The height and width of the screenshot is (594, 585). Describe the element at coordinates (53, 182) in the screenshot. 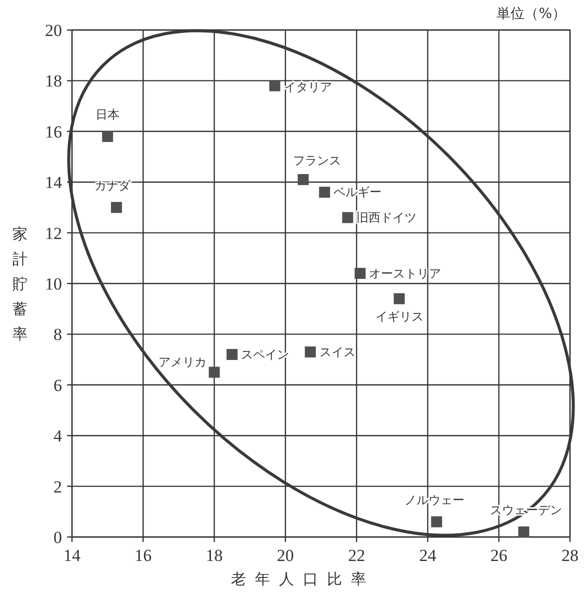

I see `y-tick-label: 14` at that location.